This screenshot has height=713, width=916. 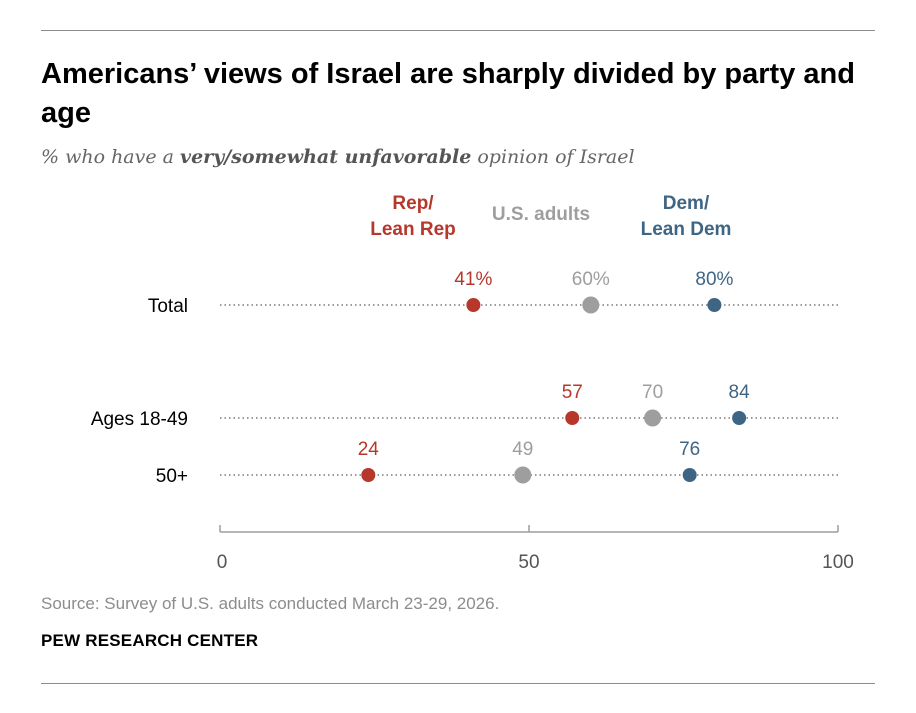 What do you see at coordinates (172, 476) in the screenshot?
I see `row-label: 50+` at bounding box center [172, 476].